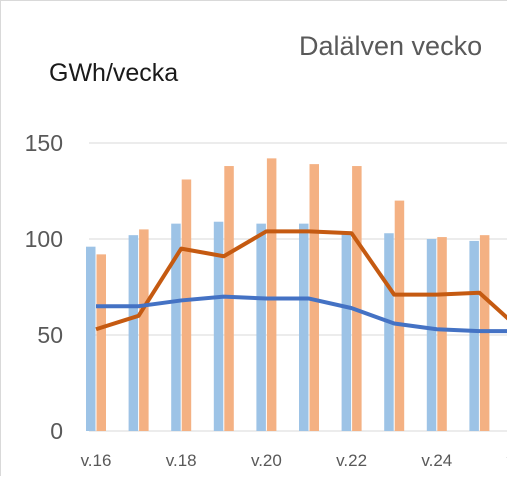  What do you see at coordinates (50, 335) in the screenshot?
I see `y-tick-label: 50` at bounding box center [50, 335].